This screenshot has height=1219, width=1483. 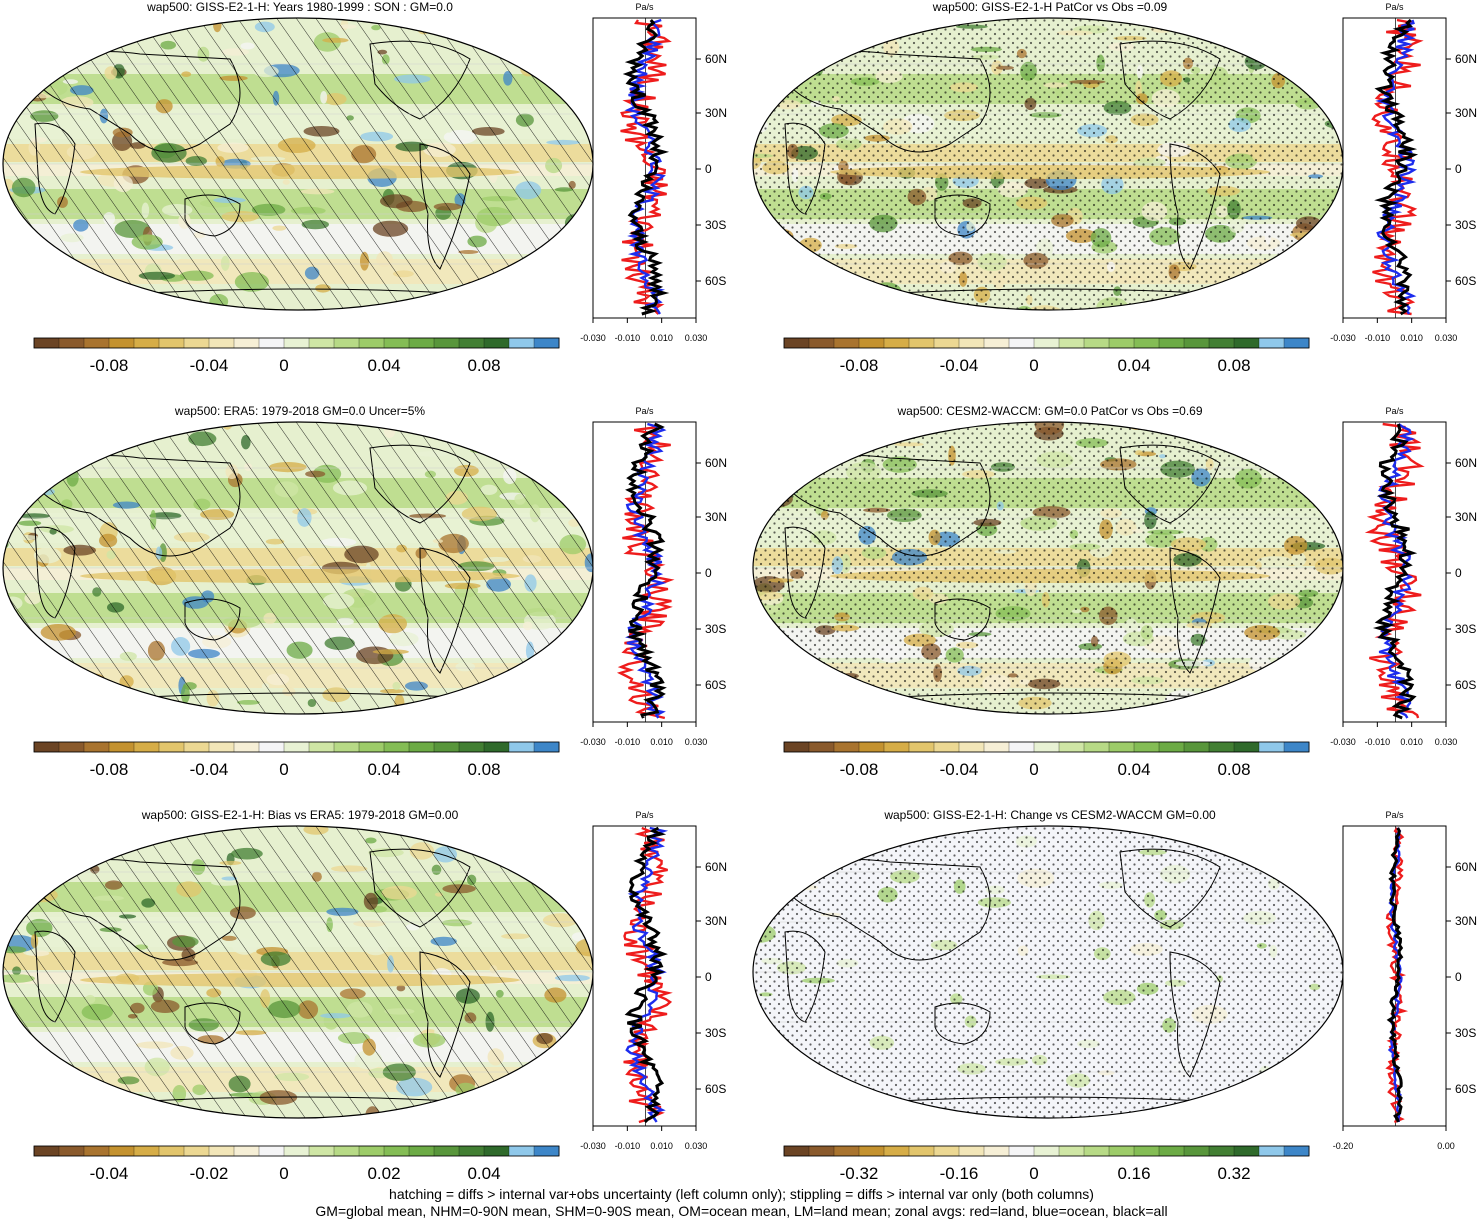 I want to click on zonal-all-curve, so click(x=1395, y=571).